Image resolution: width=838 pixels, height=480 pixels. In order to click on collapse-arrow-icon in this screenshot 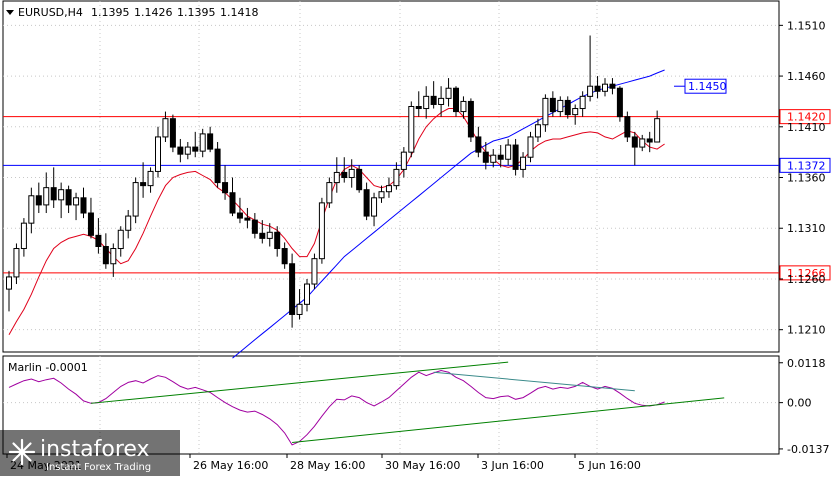, I will do `click(10, 12)`.